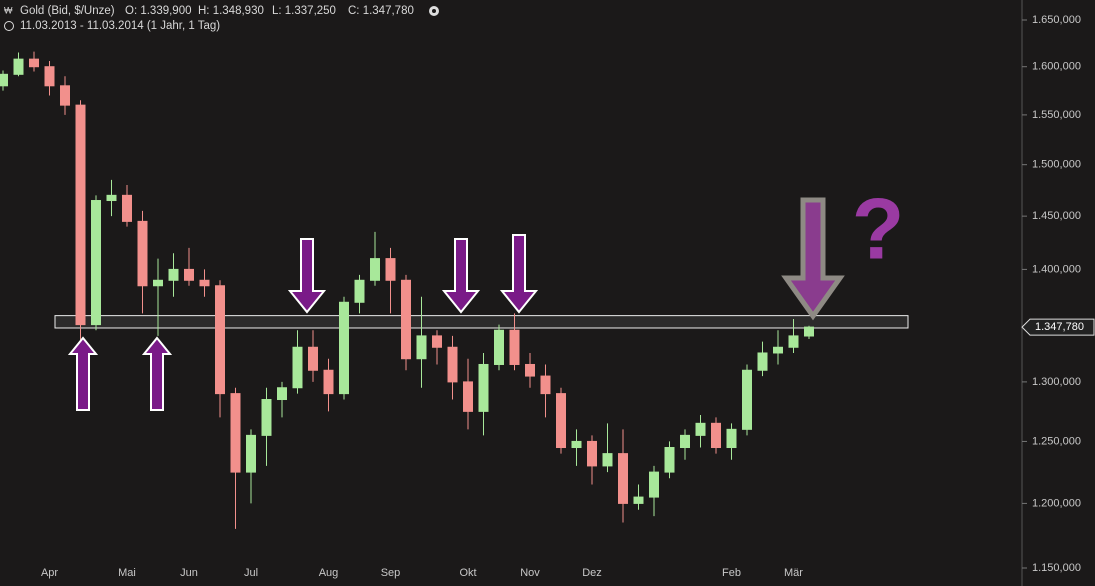 The image size is (1095, 586). I want to click on y-tick-label: 1.550,000, so click(1056, 115).